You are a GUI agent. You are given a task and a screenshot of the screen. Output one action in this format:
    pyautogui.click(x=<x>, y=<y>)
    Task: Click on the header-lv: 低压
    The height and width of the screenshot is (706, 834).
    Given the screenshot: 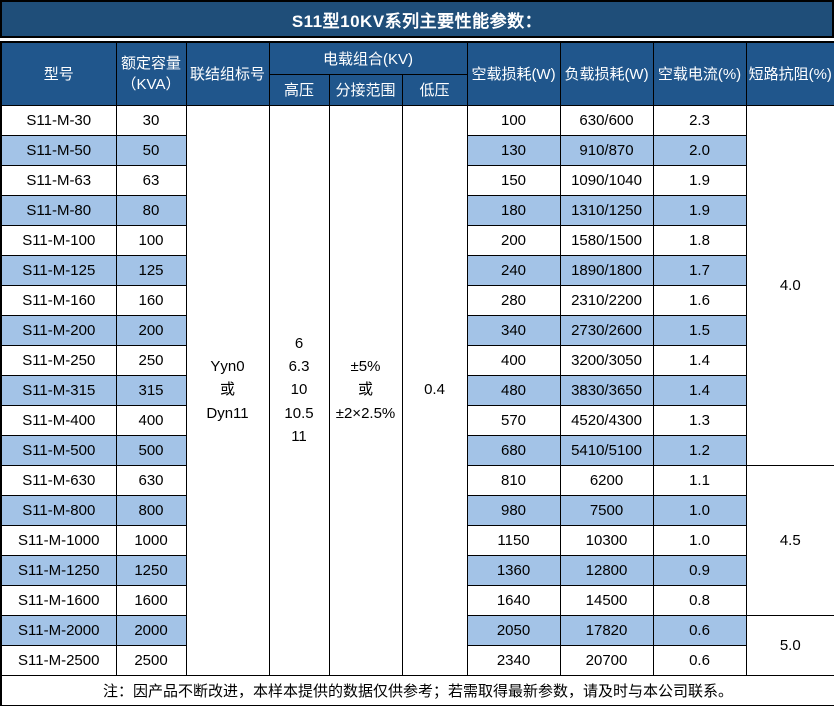 What is the action you would take?
    pyautogui.click(x=434, y=89)
    